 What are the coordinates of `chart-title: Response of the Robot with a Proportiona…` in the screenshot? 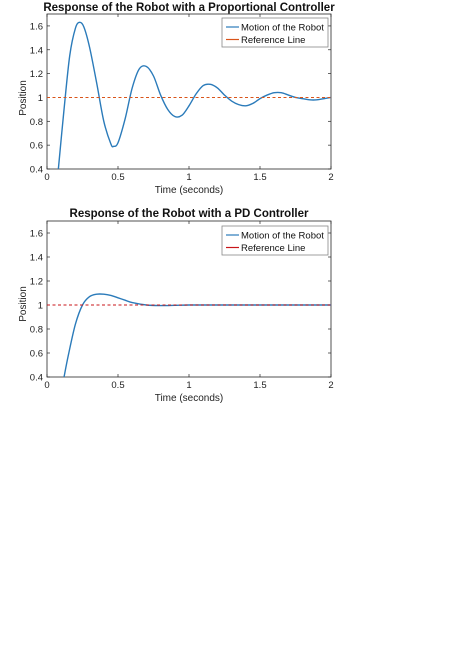 It's located at (189, 8).